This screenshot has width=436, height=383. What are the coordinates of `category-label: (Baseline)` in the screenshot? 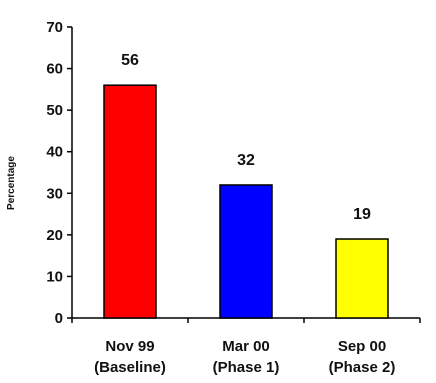 It's located at (130, 367).